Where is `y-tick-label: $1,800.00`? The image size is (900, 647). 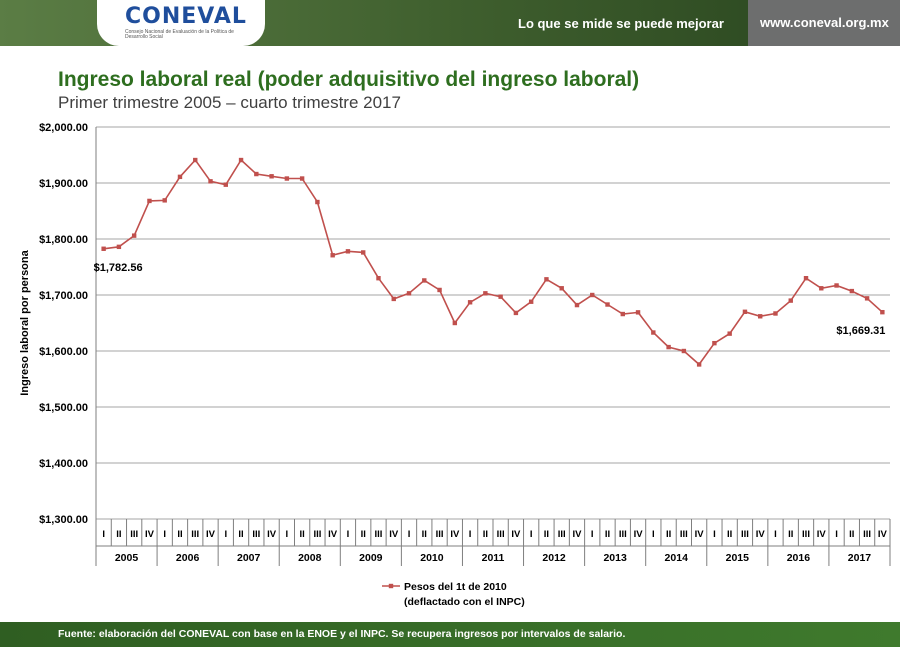 y-tick-label: $1,800.00 is located at coordinates (63, 240).